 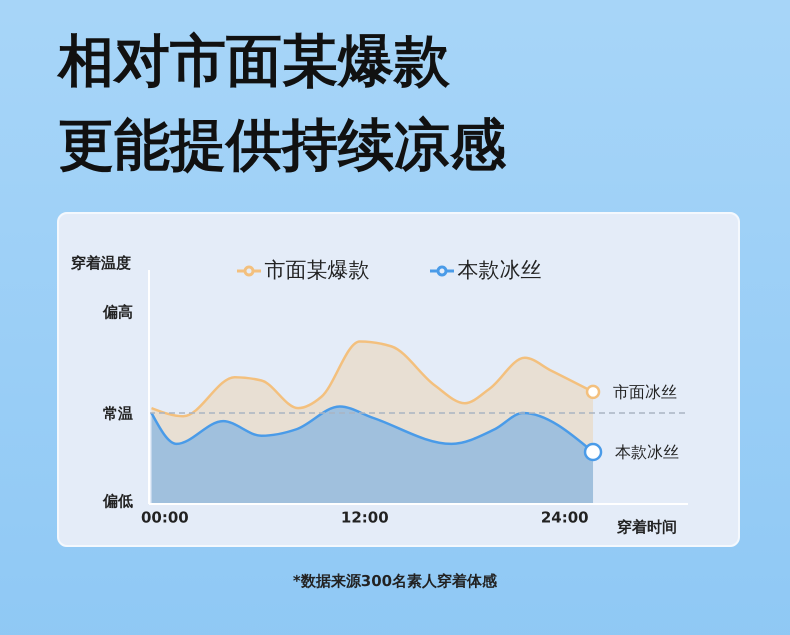 I want to click on legend-label: 市面某爆款, so click(x=317, y=270).